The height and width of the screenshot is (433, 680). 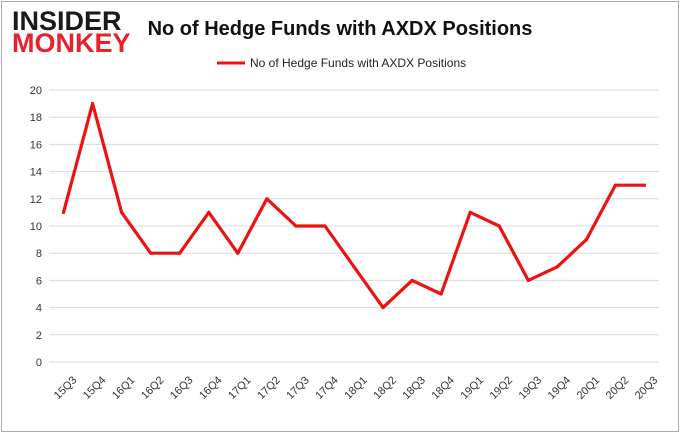 What do you see at coordinates (39, 254) in the screenshot?
I see `y-tick-label: 8` at bounding box center [39, 254].